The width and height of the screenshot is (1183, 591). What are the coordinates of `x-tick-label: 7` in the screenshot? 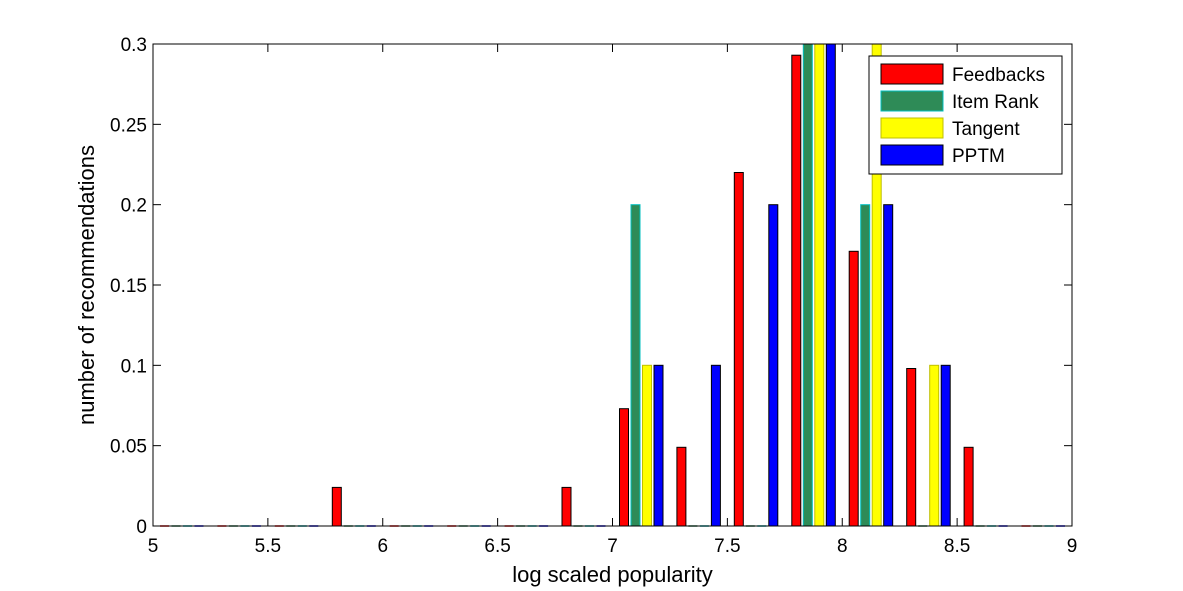 It's located at (612, 546).